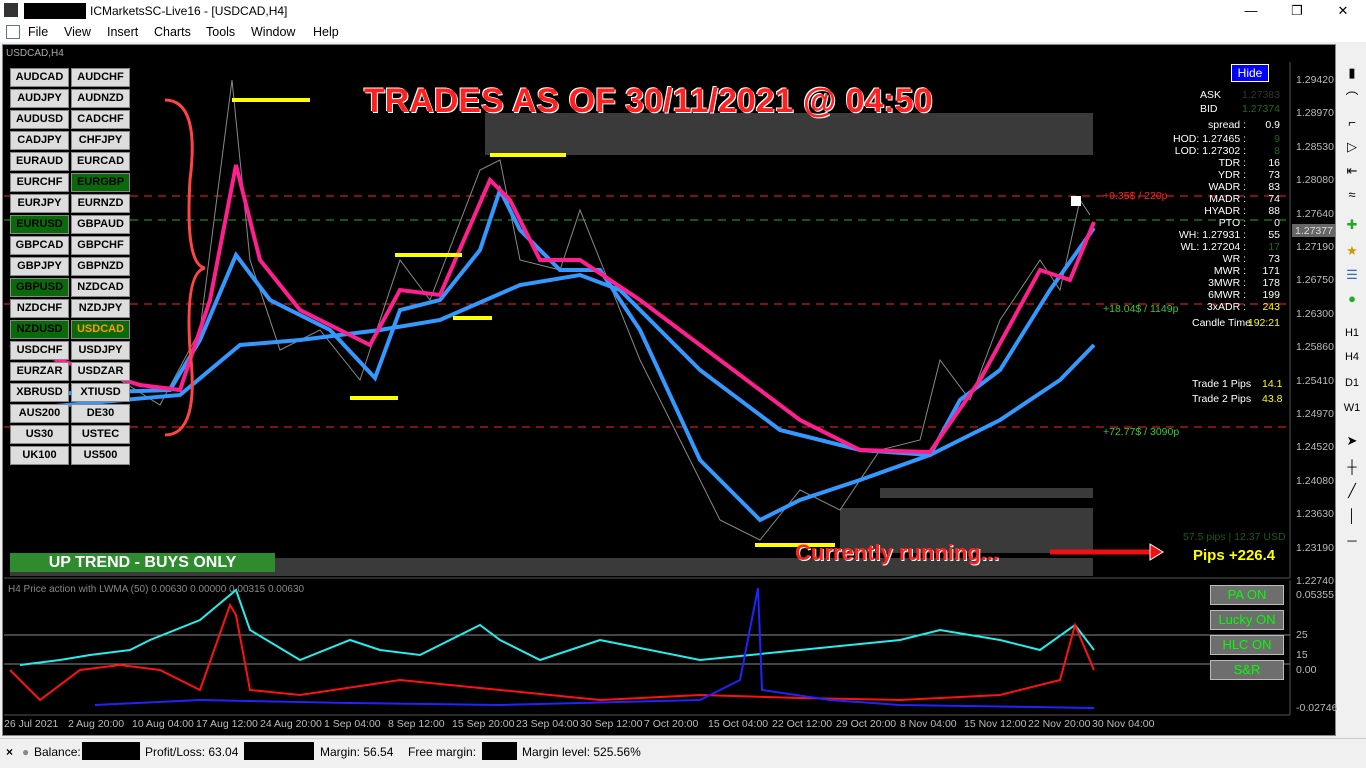 The width and height of the screenshot is (1366, 768). What do you see at coordinates (39, 140) in the screenshot?
I see `symbol-button-cadjpy: CADJPY` at bounding box center [39, 140].